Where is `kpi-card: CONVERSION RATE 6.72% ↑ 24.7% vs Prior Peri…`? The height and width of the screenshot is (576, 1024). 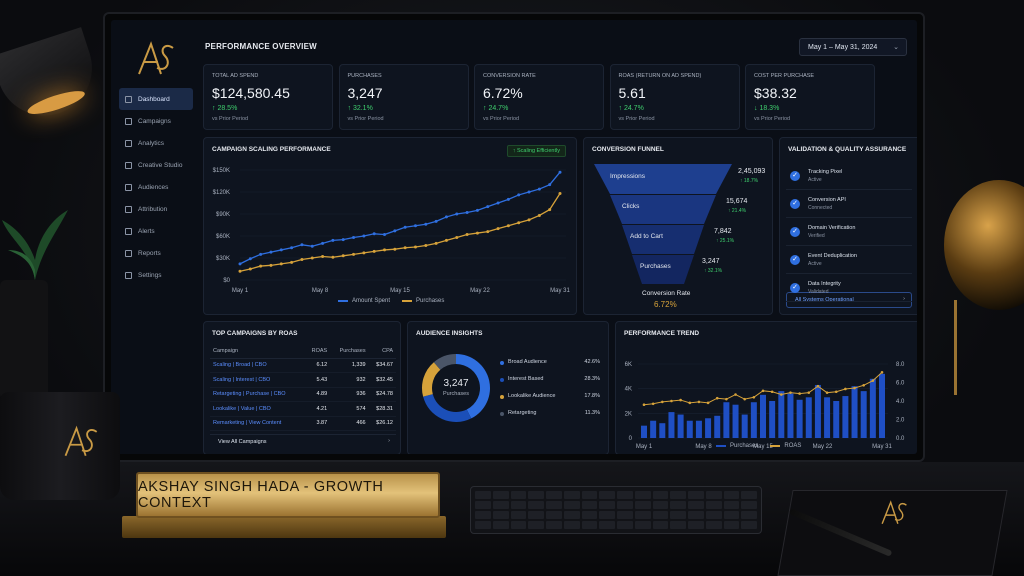 kpi-card: CONVERSION RATE 6.72% ↑ 24.7% vs Prior Peri… is located at coordinates (539, 97).